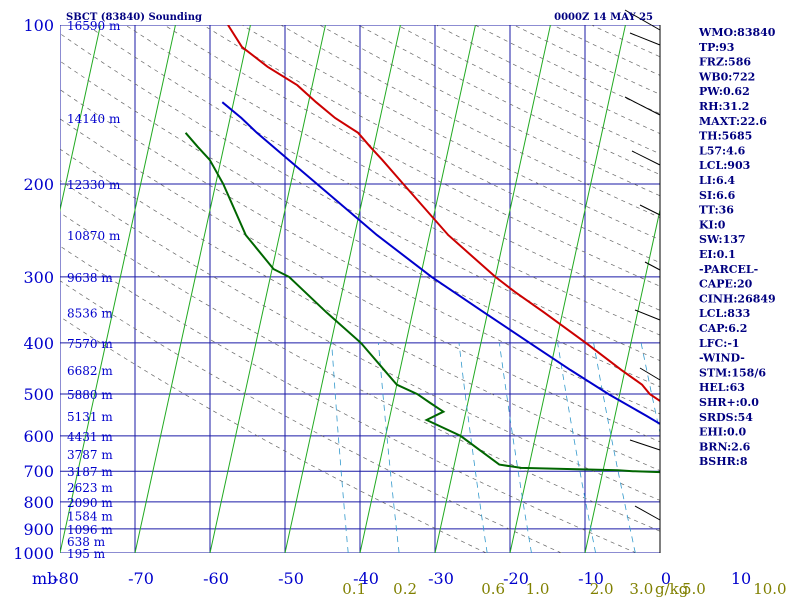 The image size is (800, 600). I want to click on stability-index: MAXT:22.6, so click(733, 121).